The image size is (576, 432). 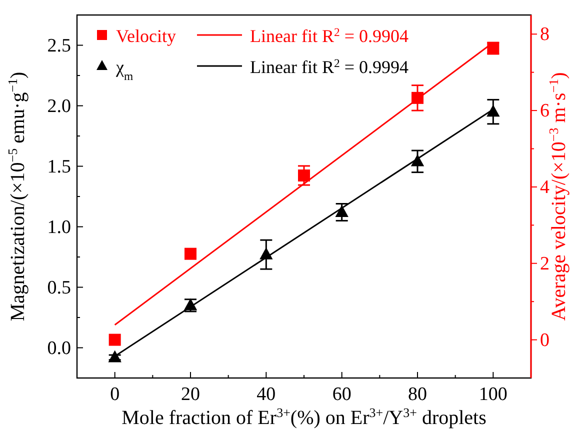 I want to click on x-tick-label: 100, so click(x=493, y=394).